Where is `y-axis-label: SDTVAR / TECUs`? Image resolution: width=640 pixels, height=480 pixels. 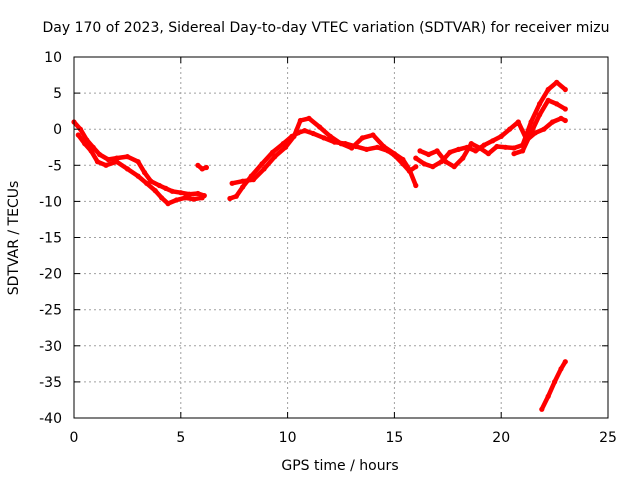 y-axis-label: SDTVAR / TECUs is located at coordinates (14, 238).